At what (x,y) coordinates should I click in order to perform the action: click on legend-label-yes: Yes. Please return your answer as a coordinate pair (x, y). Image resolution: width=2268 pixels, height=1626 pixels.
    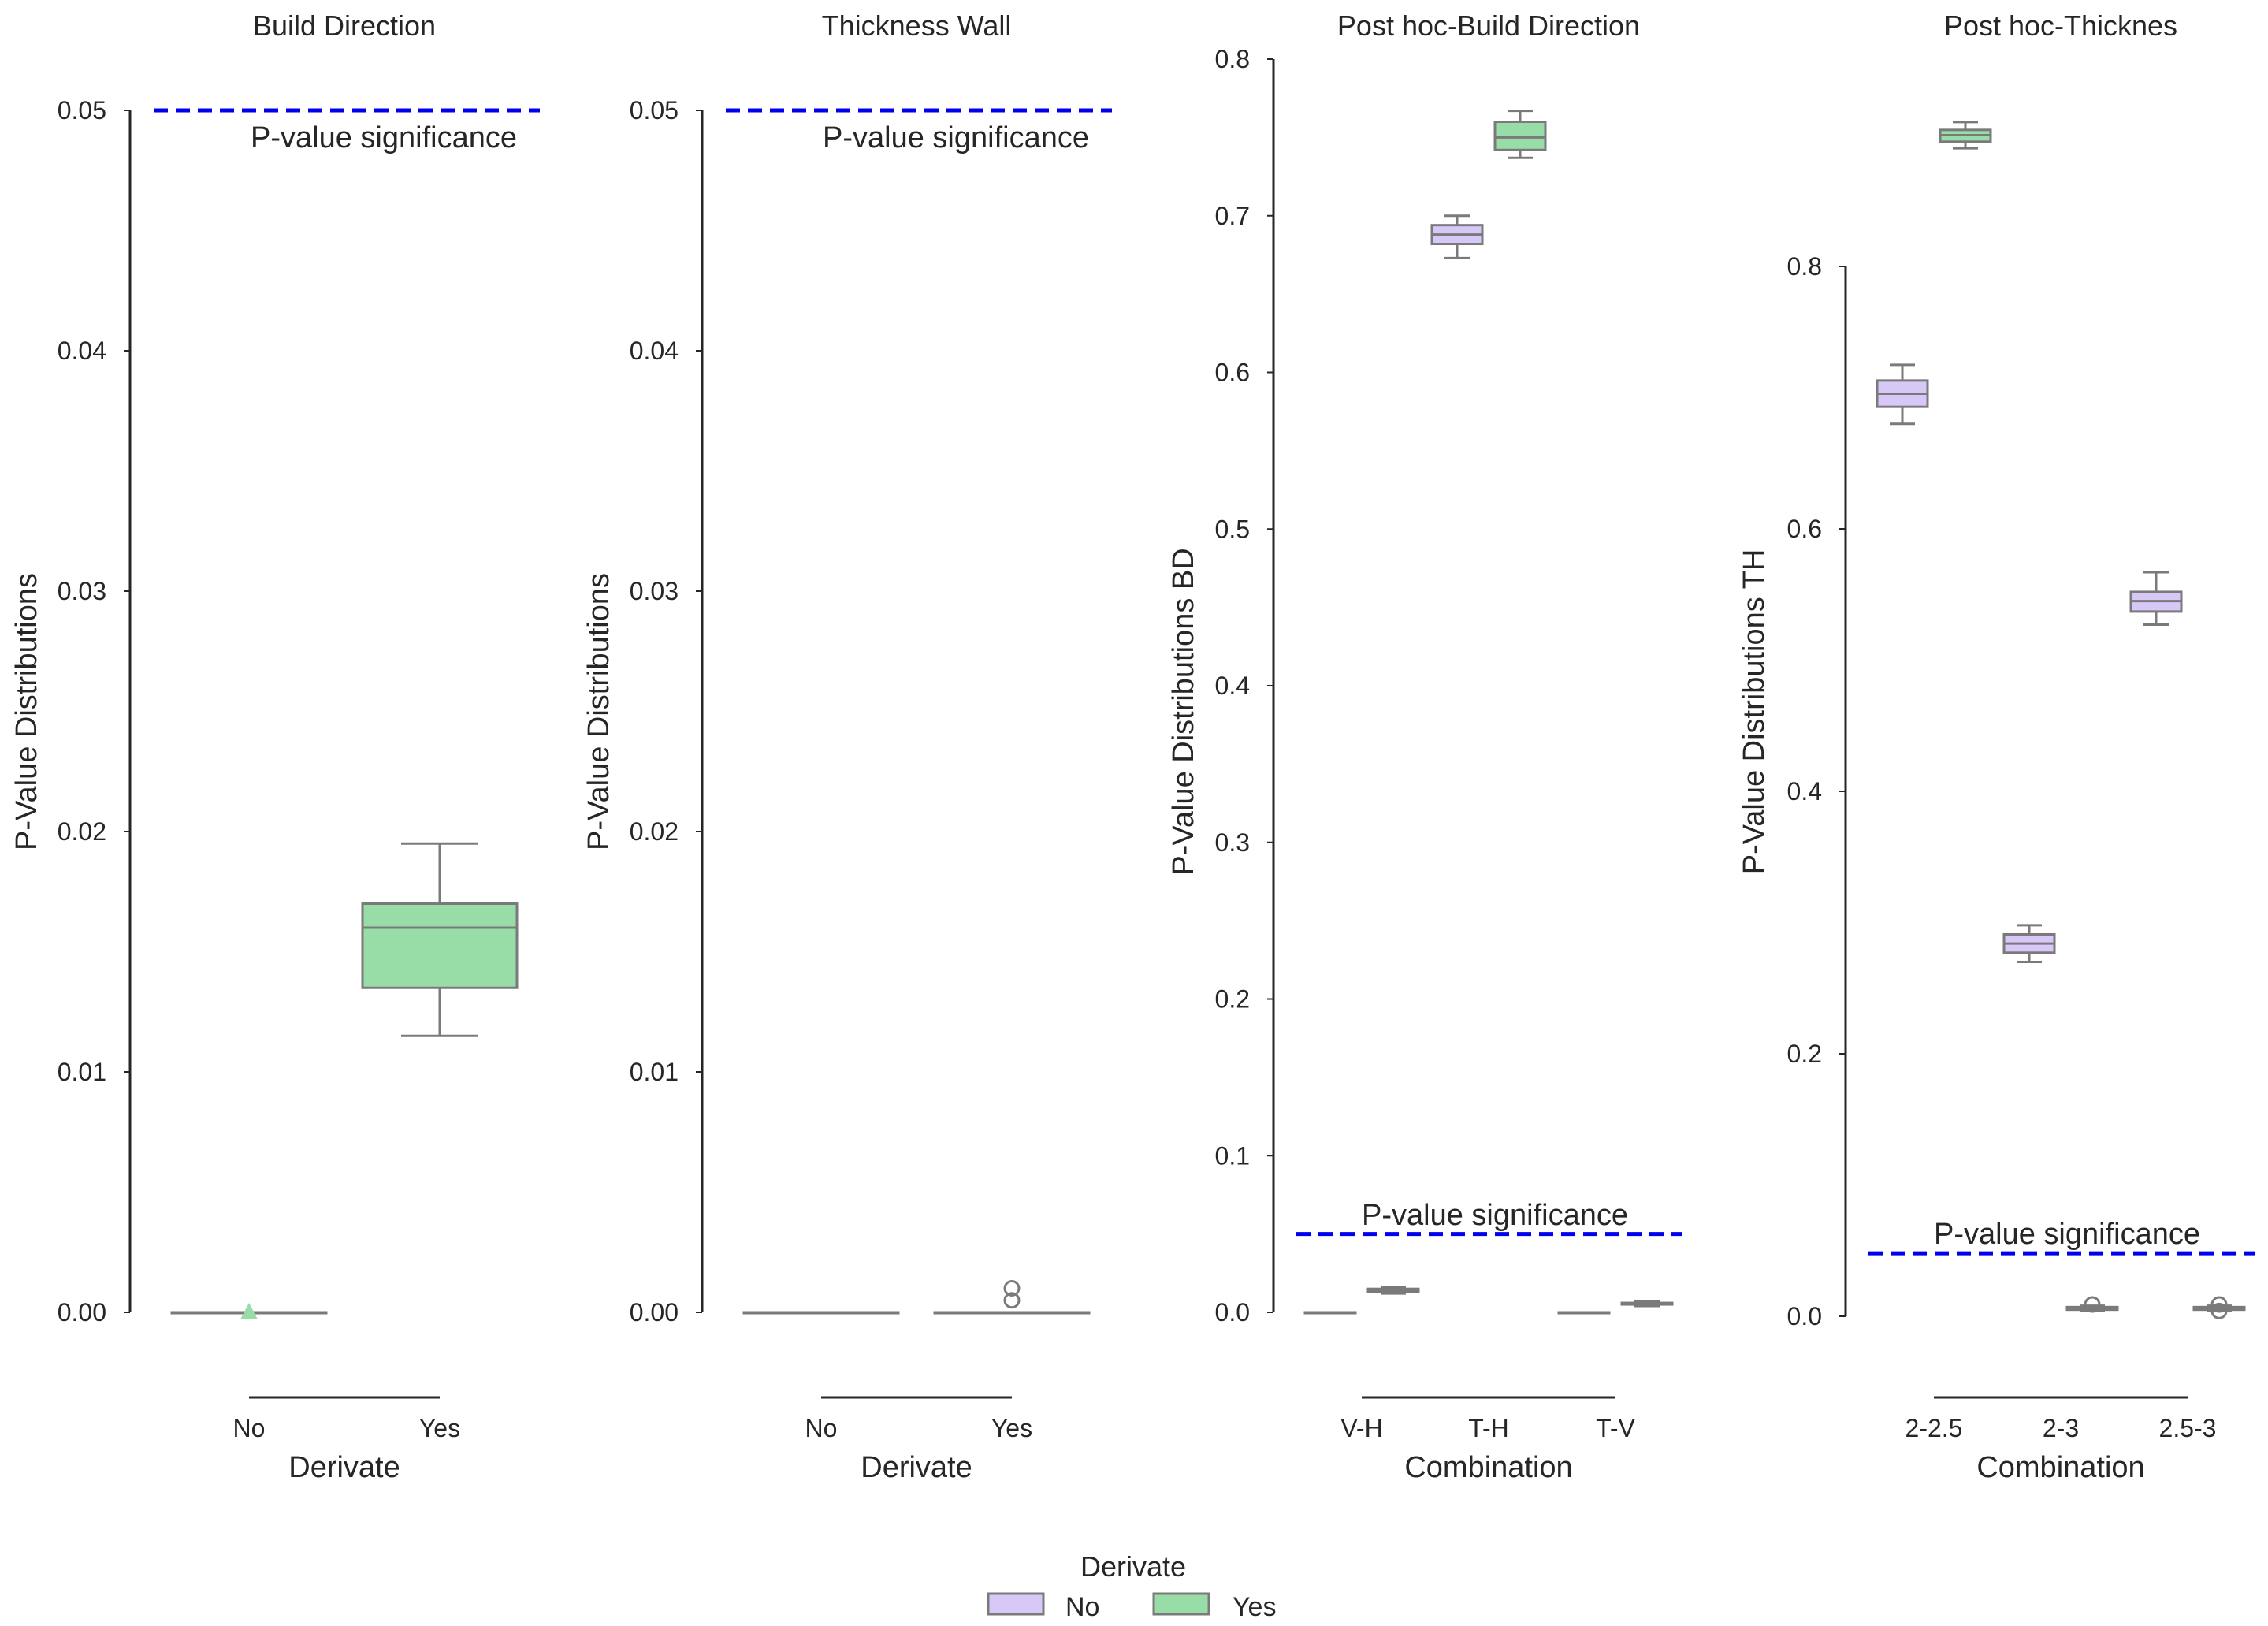
    Looking at the image, I should click on (1254, 1607).